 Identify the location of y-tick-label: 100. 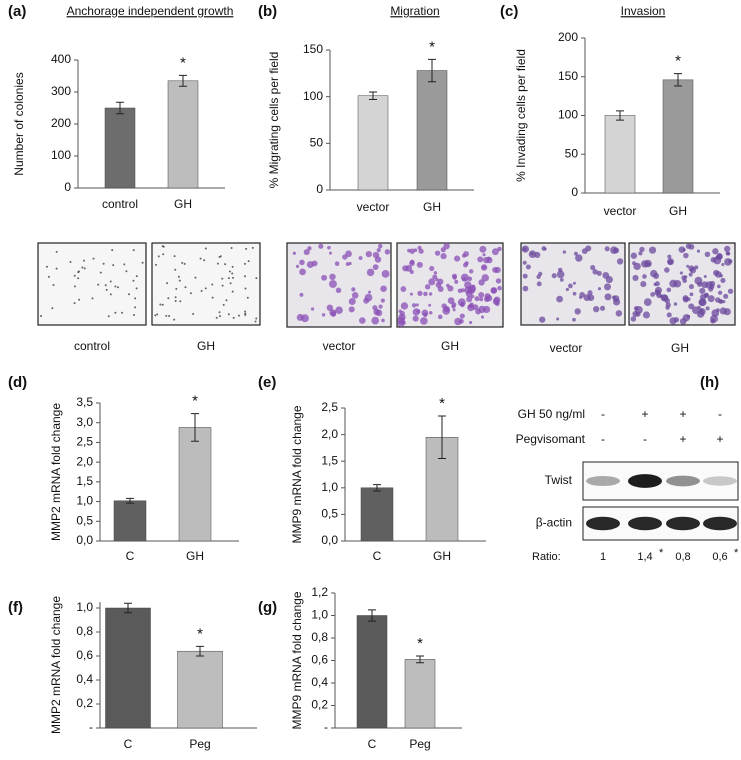
(61, 155).